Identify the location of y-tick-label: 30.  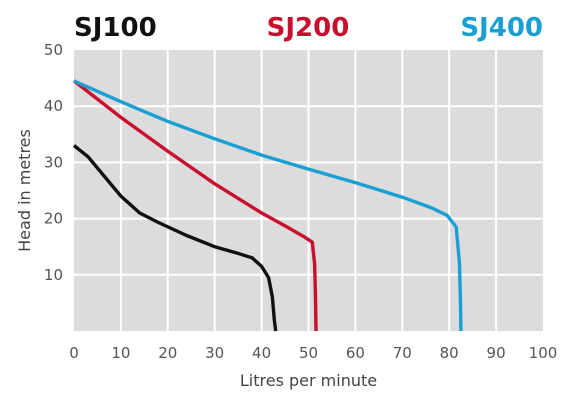
(53, 162).